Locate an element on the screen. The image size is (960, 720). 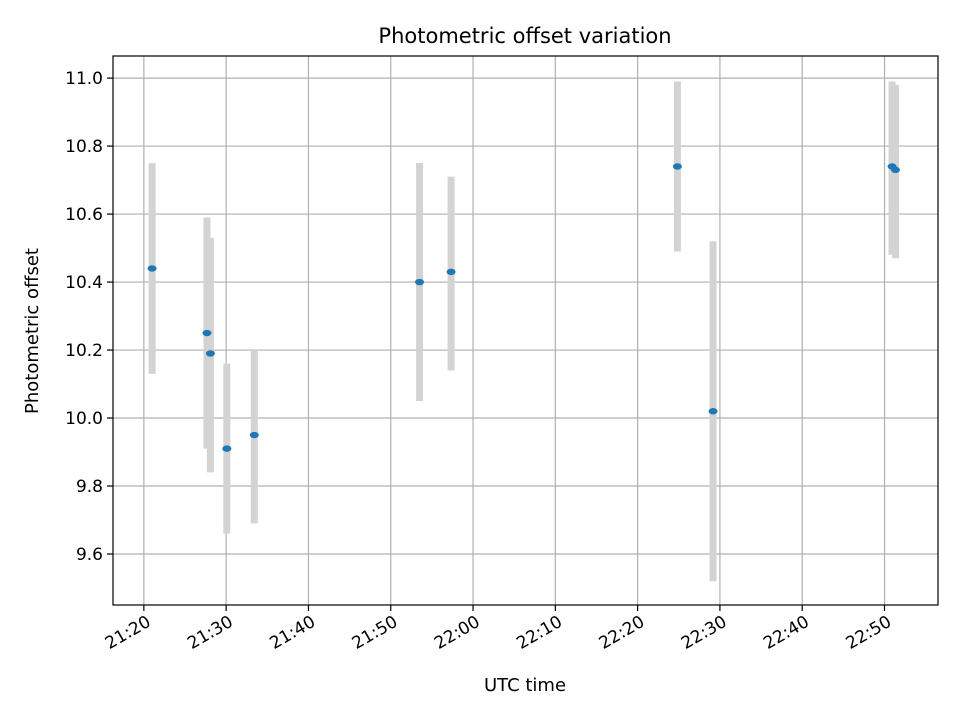
y-tick-label: 9.6 is located at coordinates (89, 555).